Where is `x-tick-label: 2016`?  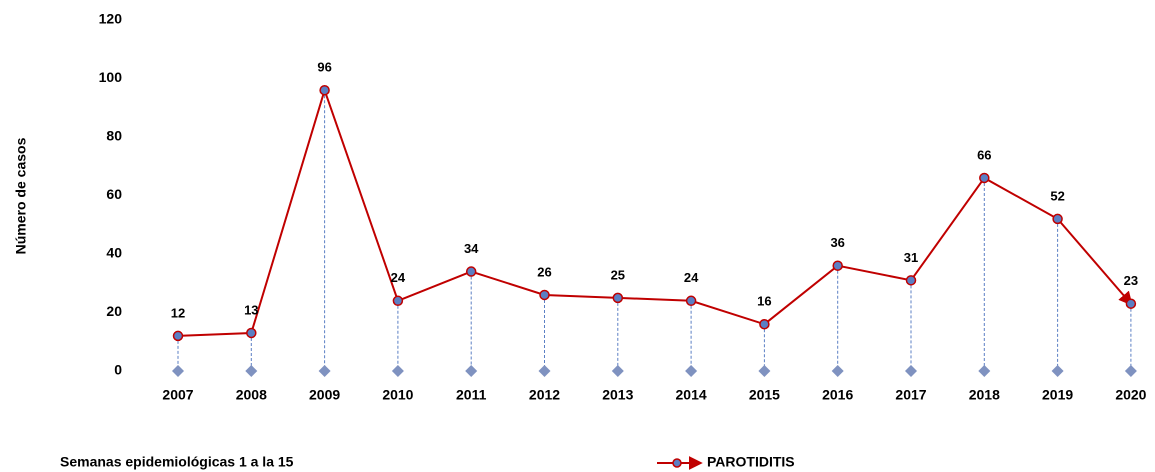 x-tick-label: 2016 is located at coordinates (837, 395).